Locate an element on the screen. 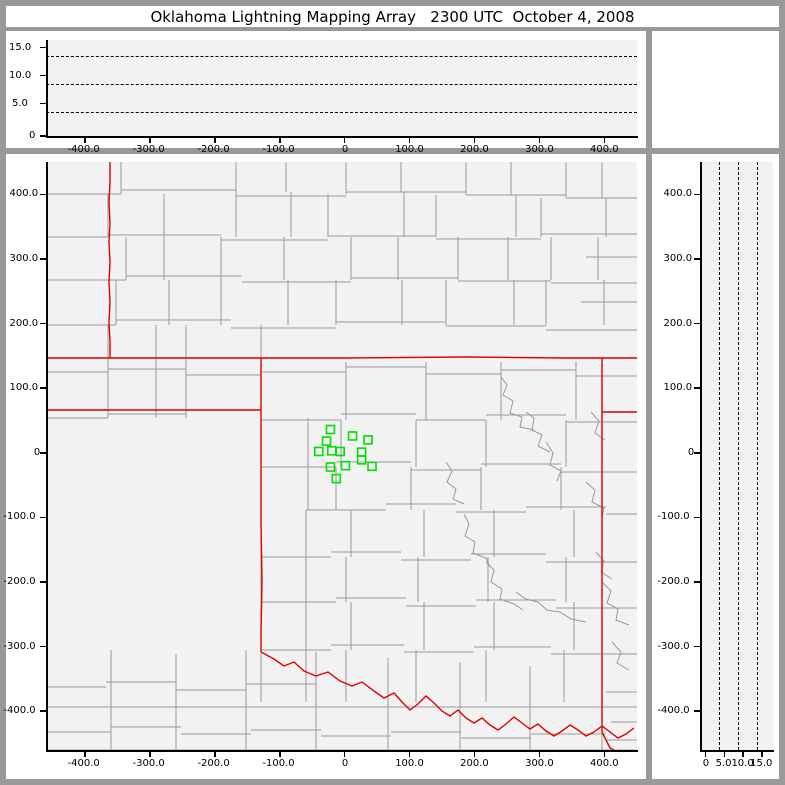 This screenshot has width=785, height=785. right-xtick-label-15: 15.0 is located at coordinates (761, 763).